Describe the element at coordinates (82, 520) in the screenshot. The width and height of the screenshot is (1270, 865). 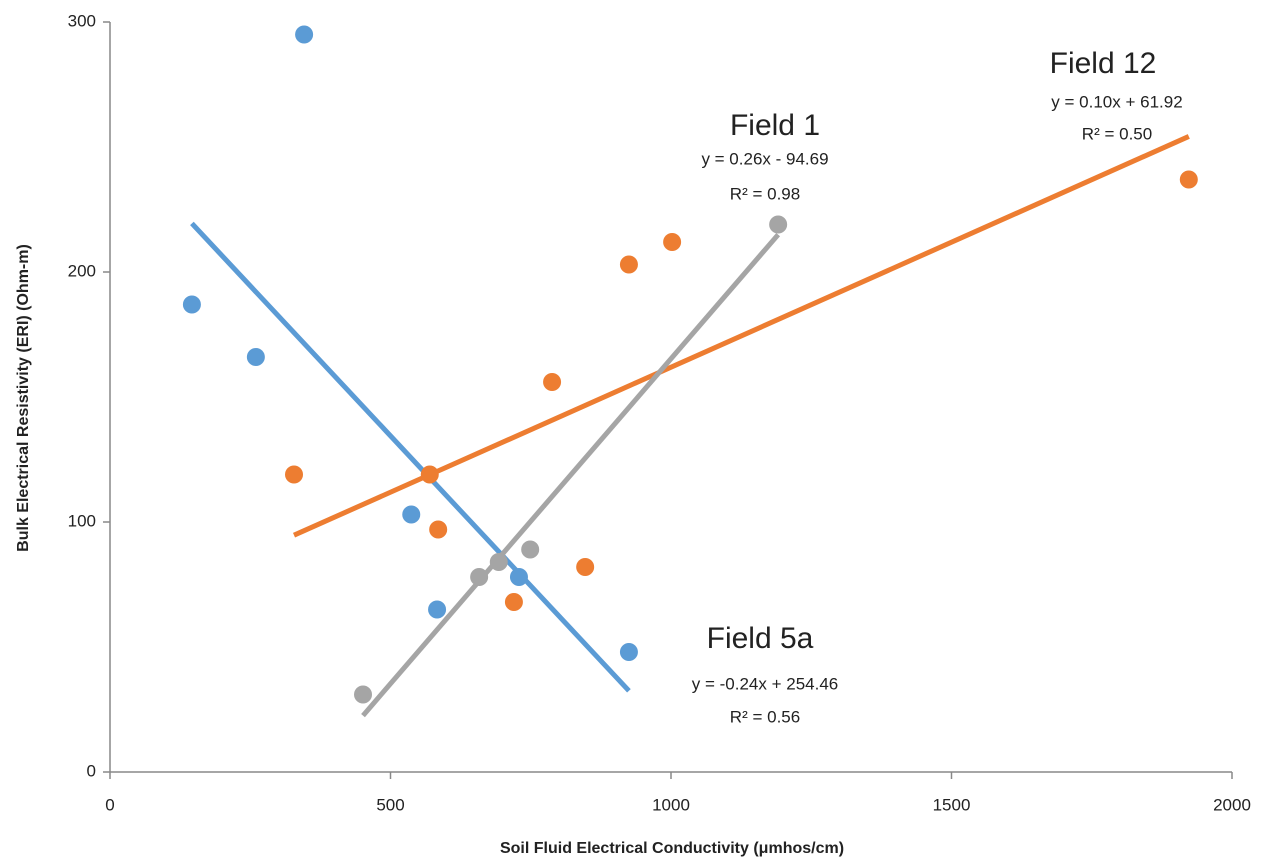
I see `y-tick-label: 100` at that location.